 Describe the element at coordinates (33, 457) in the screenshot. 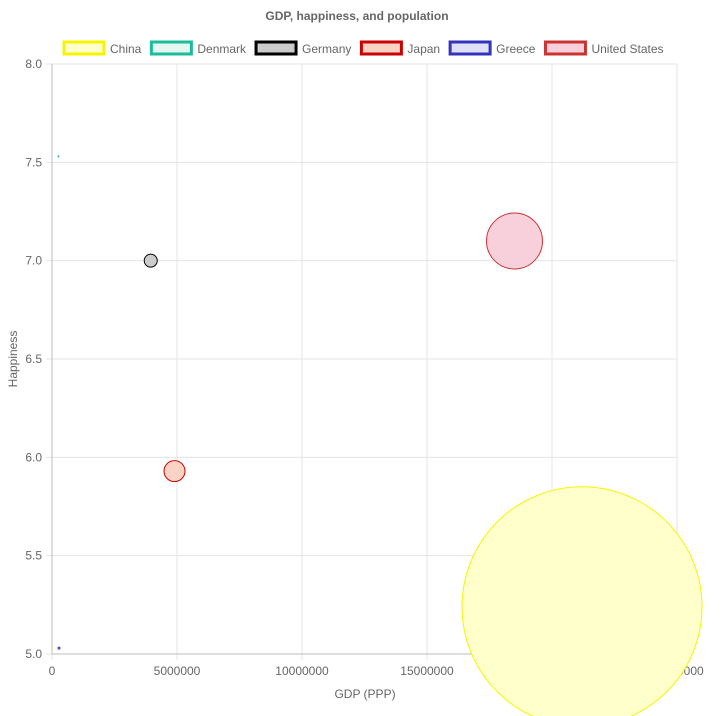

I see `y-tick-label: 6.0` at that location.